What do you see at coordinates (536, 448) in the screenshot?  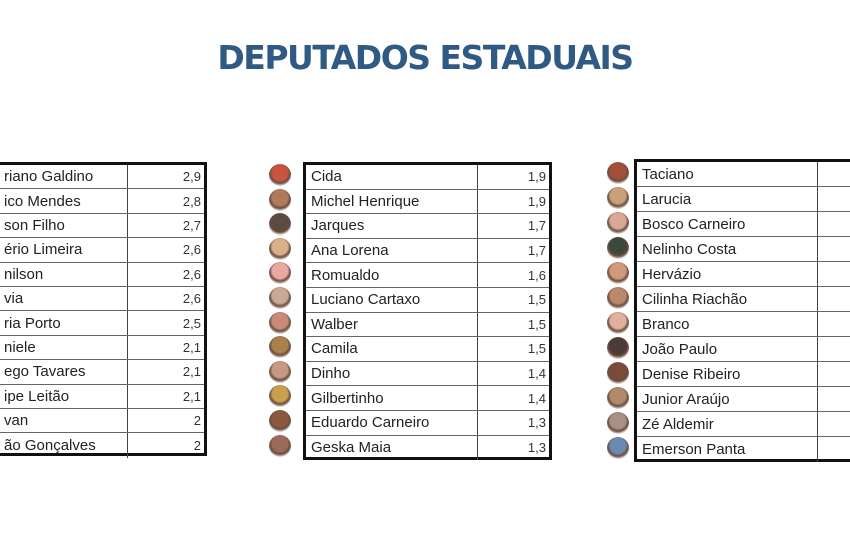 I see `candidate-value: 1,3` at bounding box center [536, 448].